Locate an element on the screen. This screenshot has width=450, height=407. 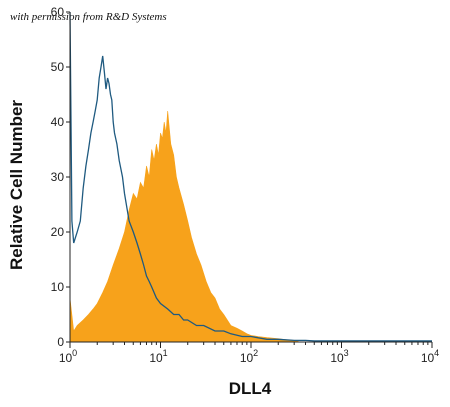
x-tick-label: 10² is located at coordinates (249, 356).